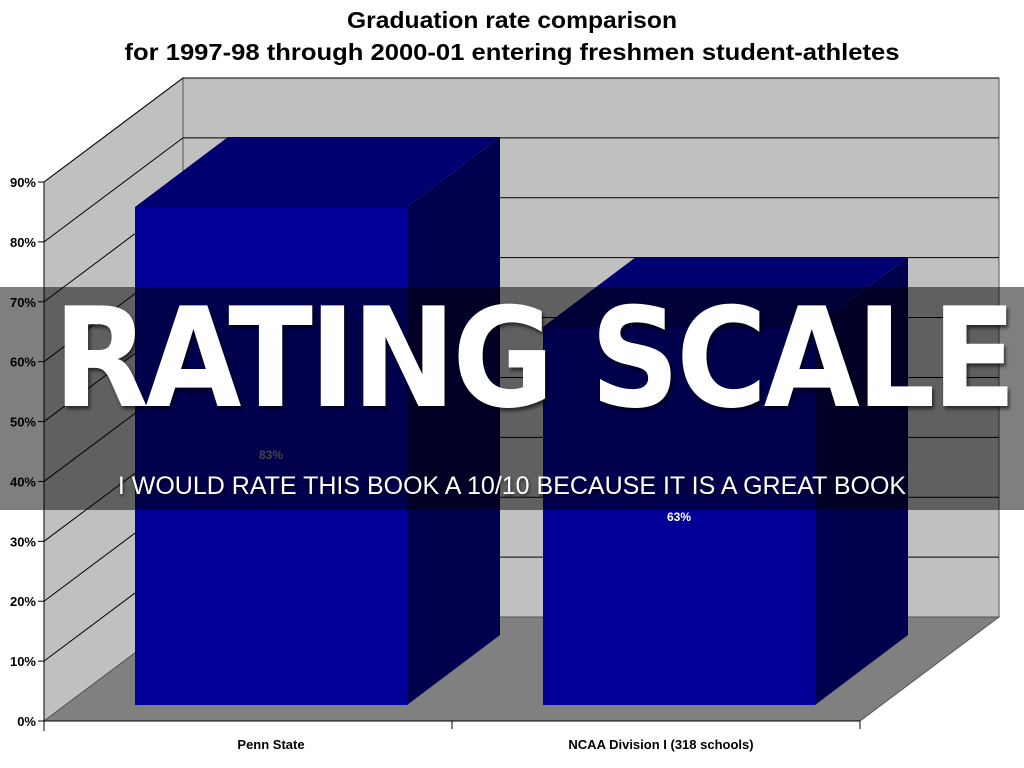  What do you see at coordinates (679, 517) in the screenshot?
I see `data-label: 63%` at bounding box center [679, 517].